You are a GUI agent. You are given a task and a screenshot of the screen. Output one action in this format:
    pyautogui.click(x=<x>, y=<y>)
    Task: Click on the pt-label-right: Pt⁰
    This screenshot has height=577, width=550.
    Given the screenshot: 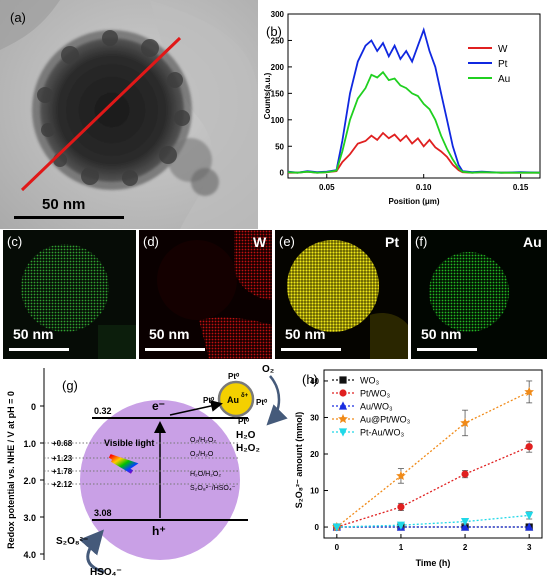 What is the action you would take?
    pyautogui.click(x=262, y=402)
    